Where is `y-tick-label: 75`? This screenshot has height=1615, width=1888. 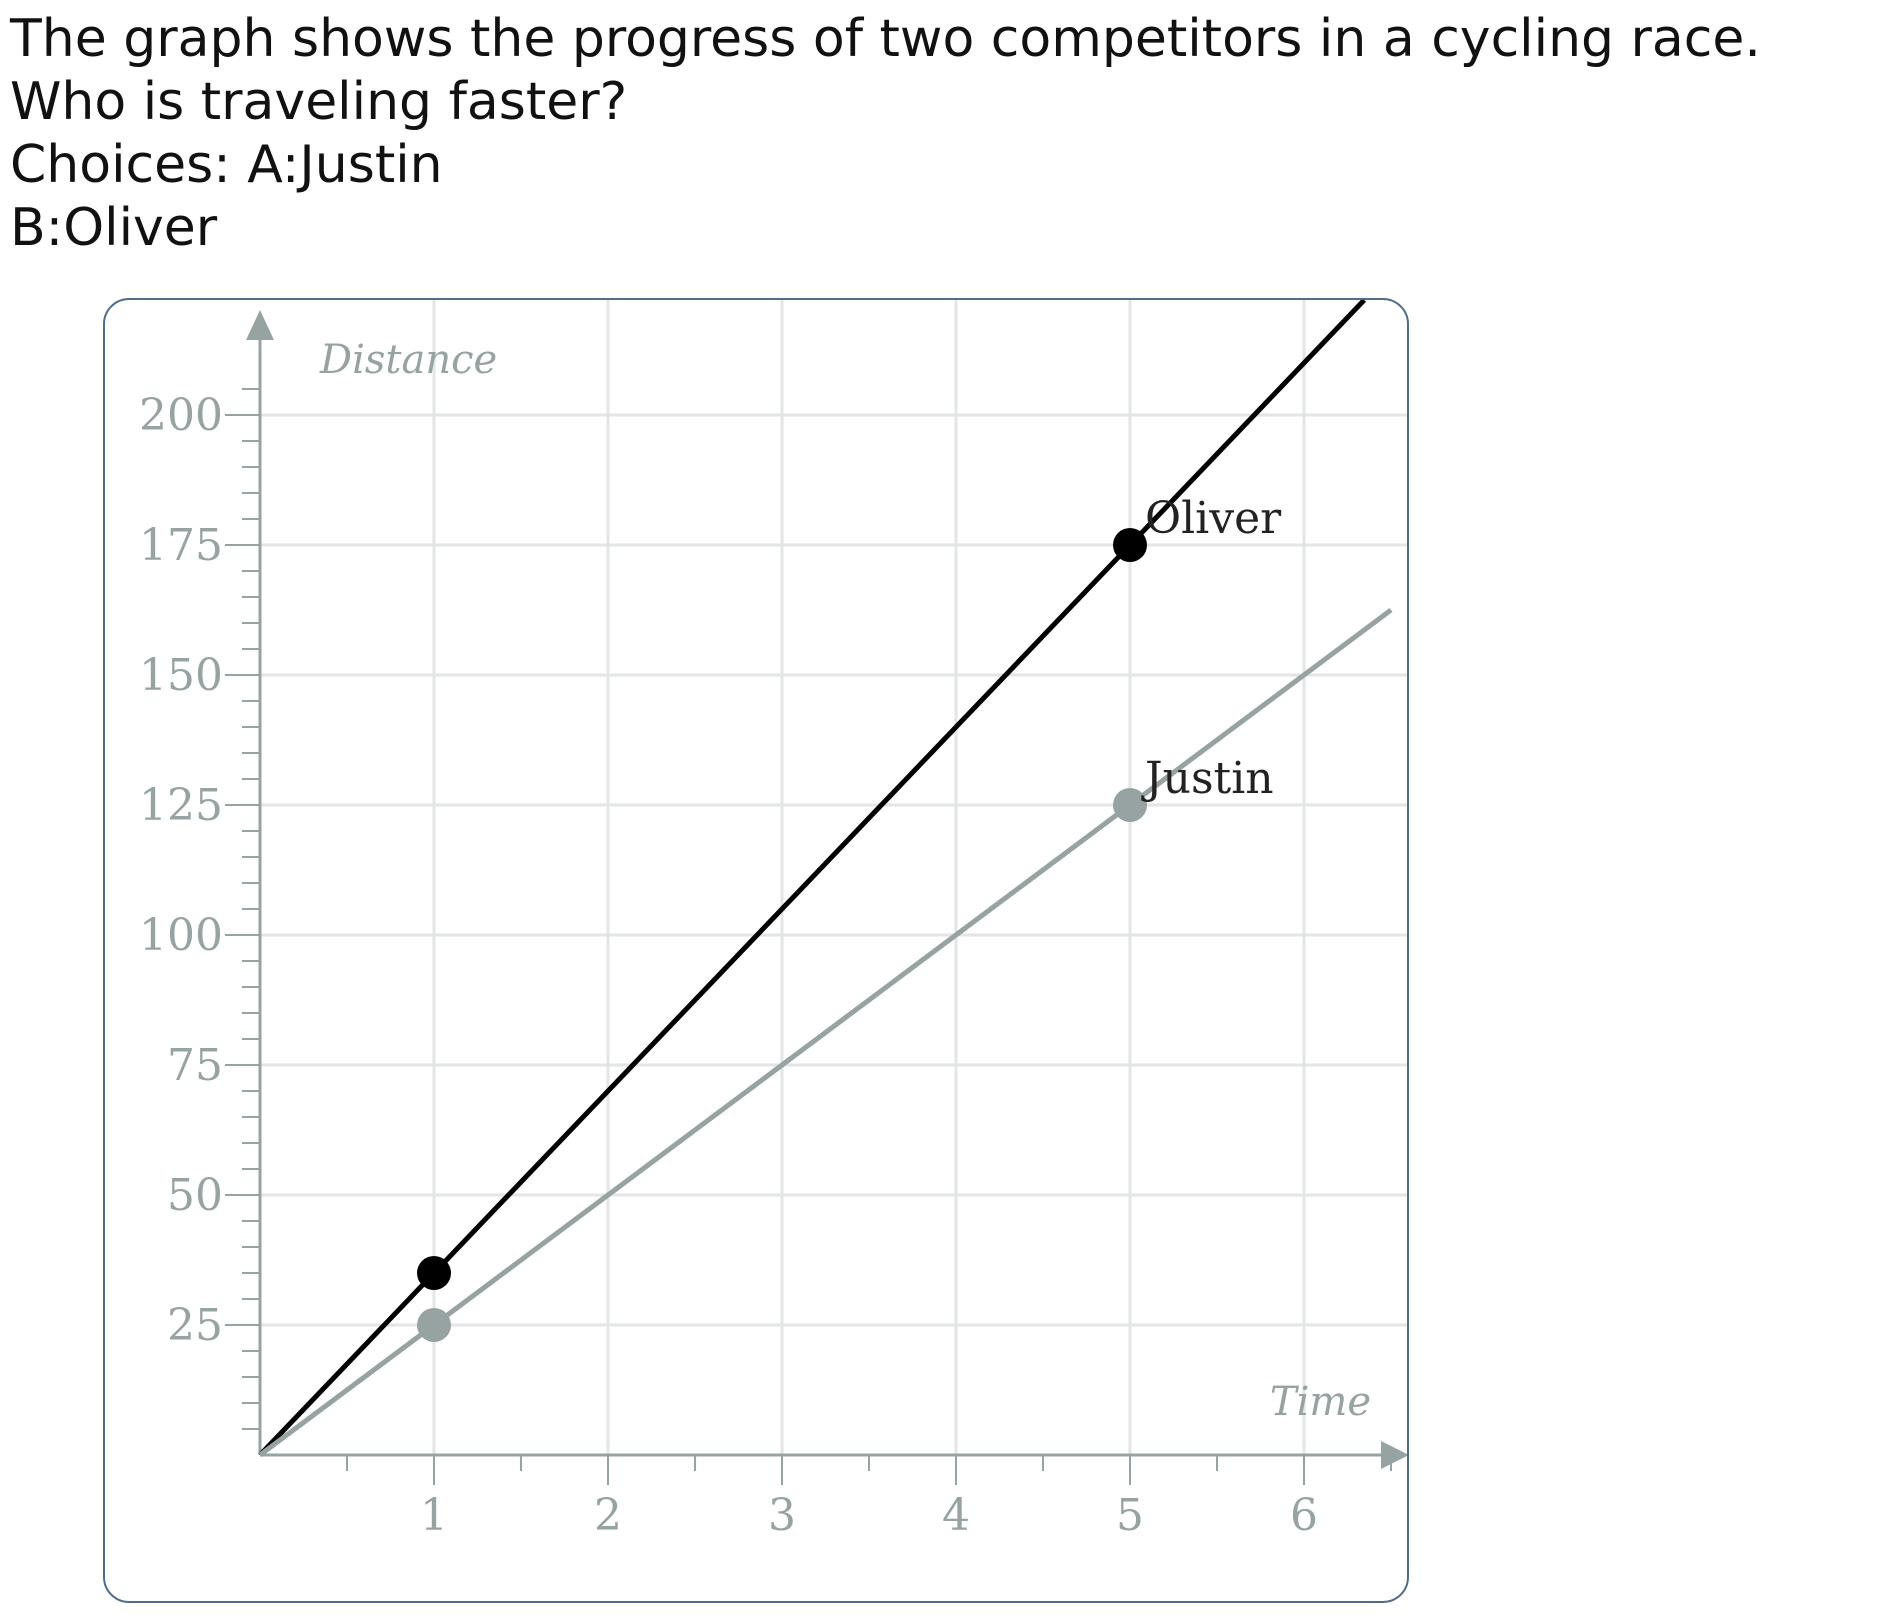
y-tick-label: 75 is located at coordinates (195, 1065).